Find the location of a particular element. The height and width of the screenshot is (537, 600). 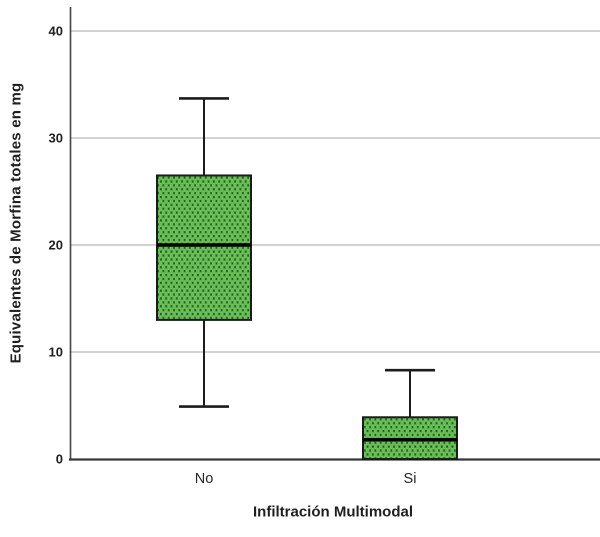

y-tick-label: 40 is located at coordinates (56, 31).